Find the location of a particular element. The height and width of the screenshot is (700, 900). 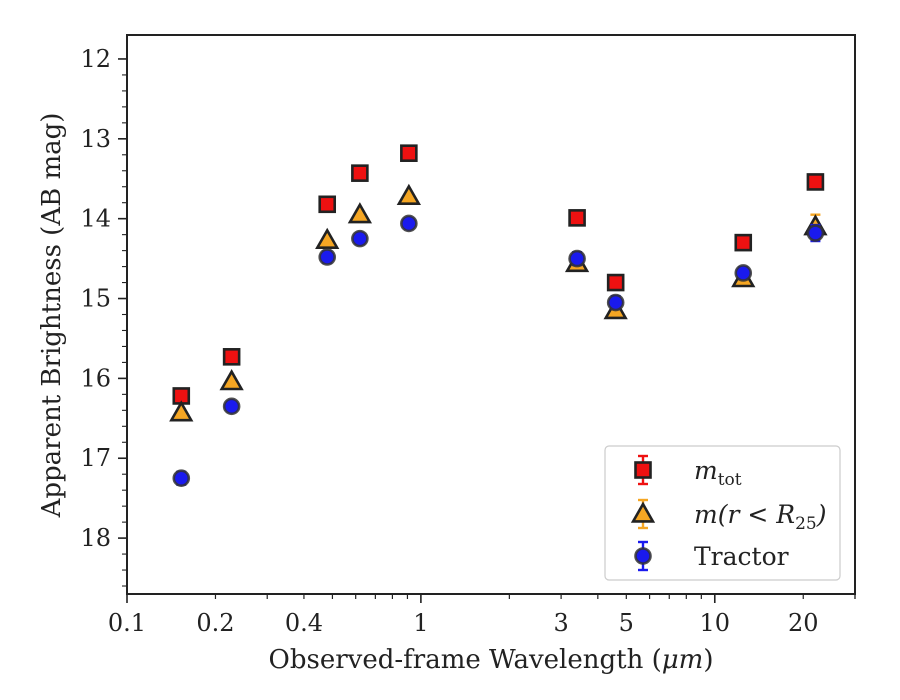

legend-box is located at coordinates (722, 513).